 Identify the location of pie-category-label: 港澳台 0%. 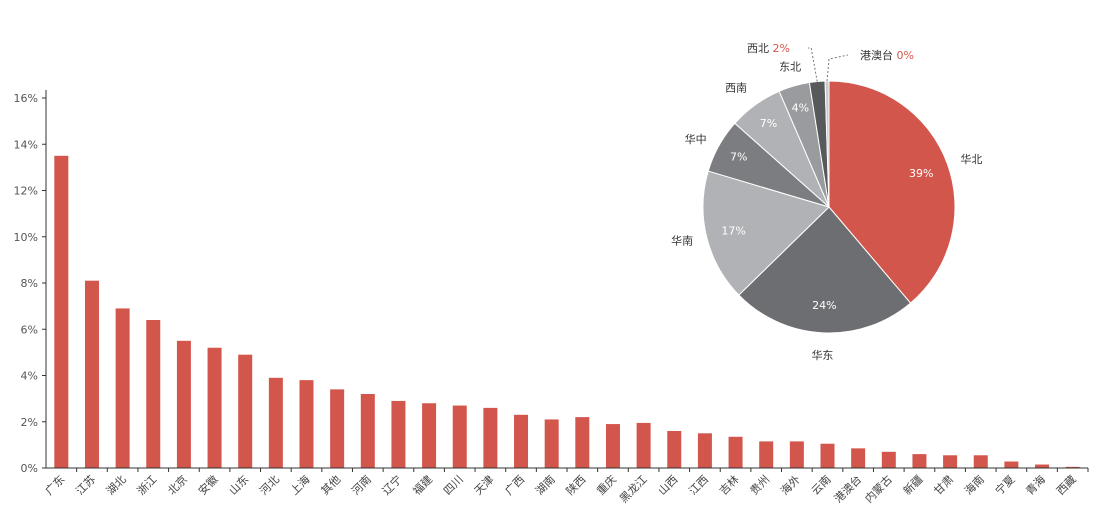
(887, 55).